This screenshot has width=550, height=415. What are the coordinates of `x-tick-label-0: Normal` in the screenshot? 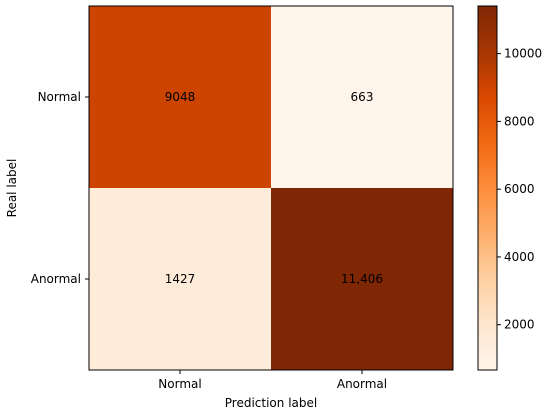 It's located at (179, 384).